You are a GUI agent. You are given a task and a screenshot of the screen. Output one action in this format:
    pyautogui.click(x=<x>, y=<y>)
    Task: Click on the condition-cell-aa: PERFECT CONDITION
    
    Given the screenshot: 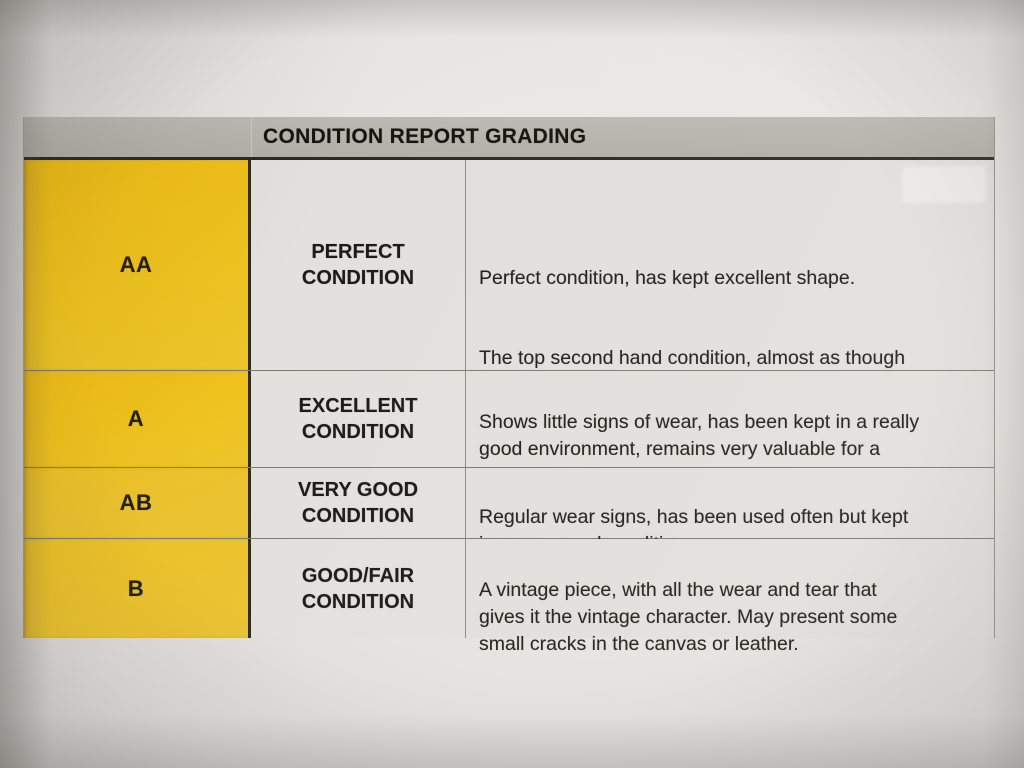 What is the action you would take?
    pyautogui.click(x=358, y=265)
    